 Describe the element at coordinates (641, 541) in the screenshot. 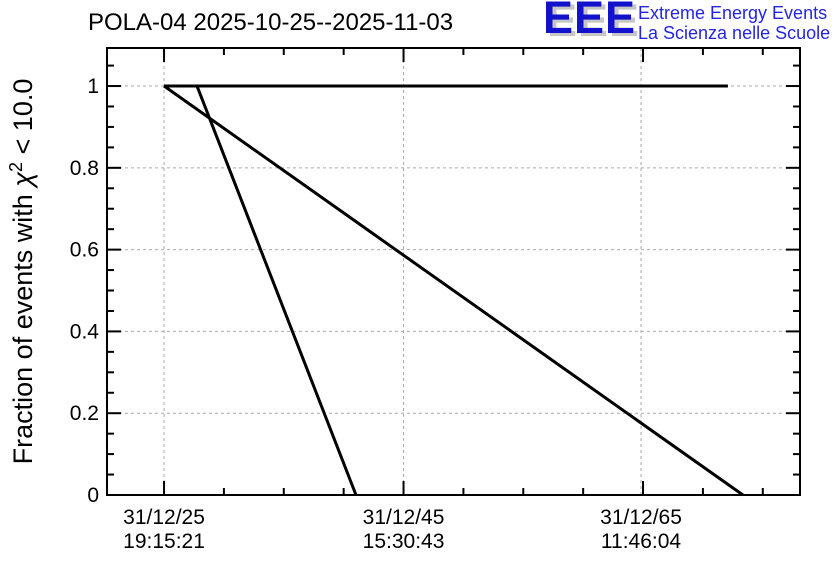

I see `x-tick-time: 11:46:04` at that location.